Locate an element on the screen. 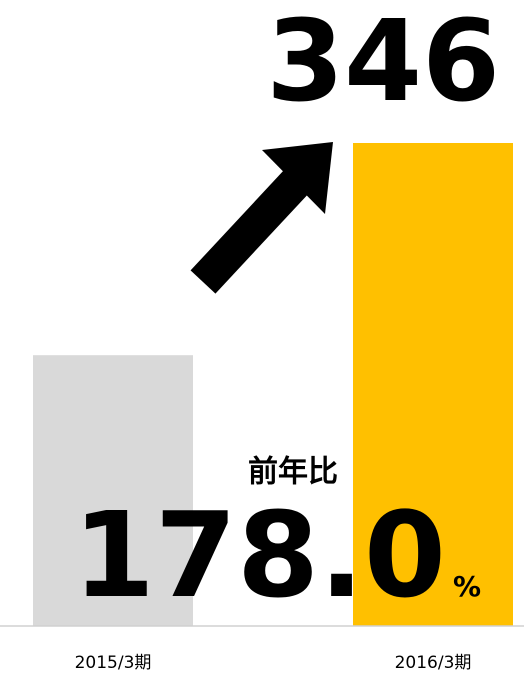 The image size is (524, 675). value-label: 346 is located at coordinates (383, 63).